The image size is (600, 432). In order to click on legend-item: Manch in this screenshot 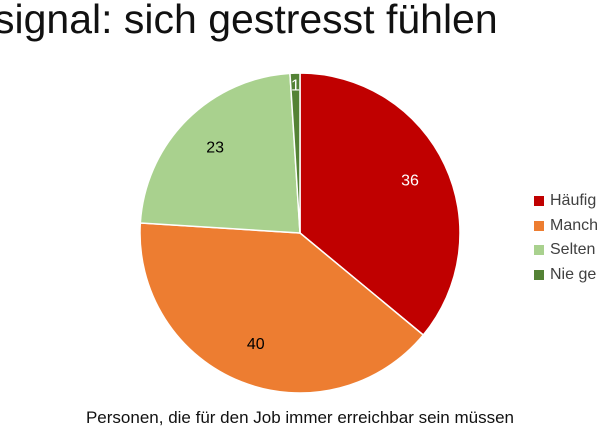, I will do `click(566, 226)`.